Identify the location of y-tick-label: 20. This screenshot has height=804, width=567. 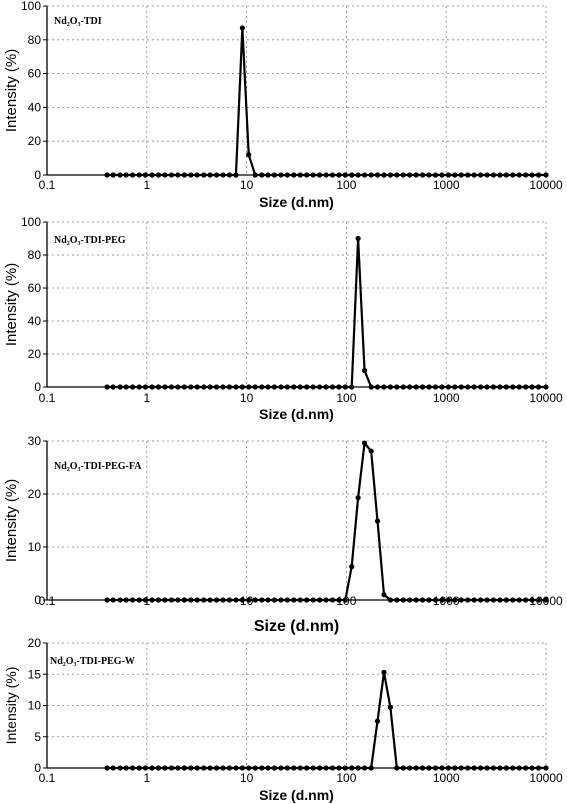
(35, 643).